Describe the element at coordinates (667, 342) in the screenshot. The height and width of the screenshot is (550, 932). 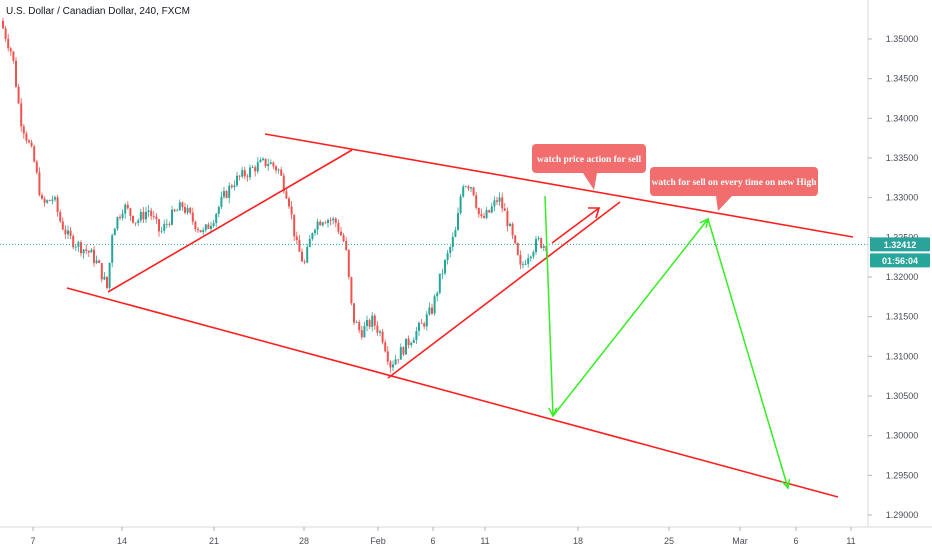
I see `projection-layer` at that location.